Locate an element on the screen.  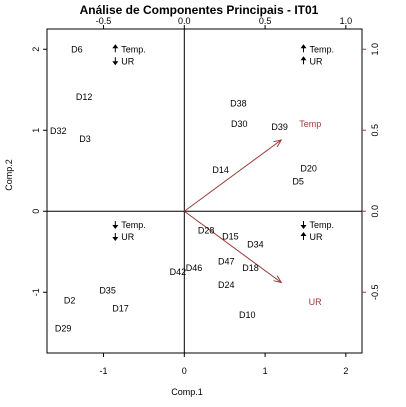
right-tick-label: 0.0 is located at coordinates (375, 211).